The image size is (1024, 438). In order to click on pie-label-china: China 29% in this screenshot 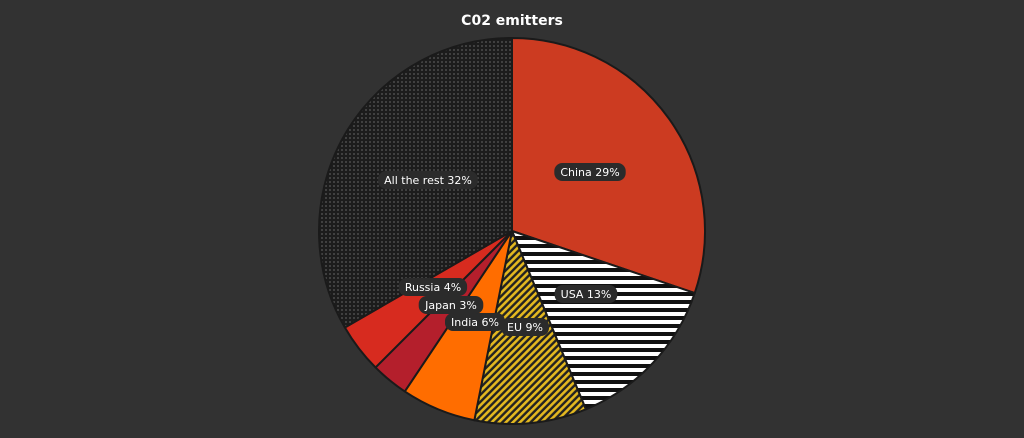, I will do `click(590, 172)`.